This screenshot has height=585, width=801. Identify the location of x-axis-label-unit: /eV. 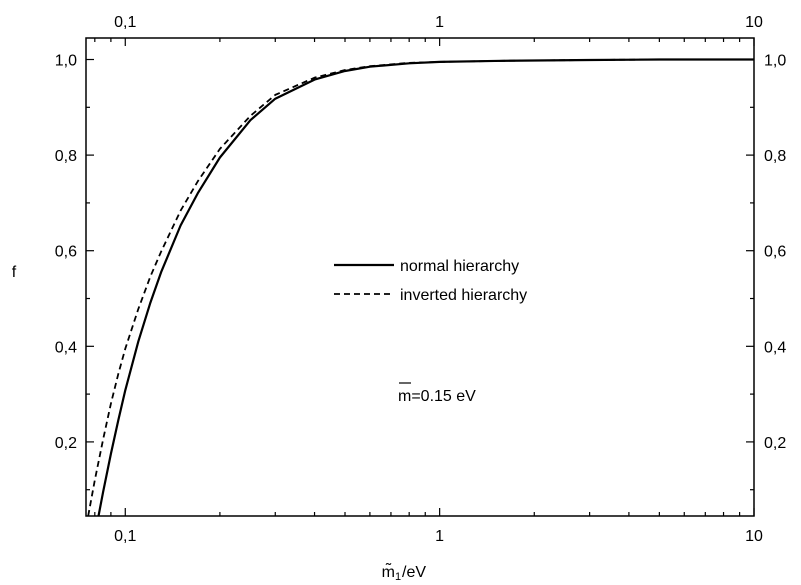
(414, 572).